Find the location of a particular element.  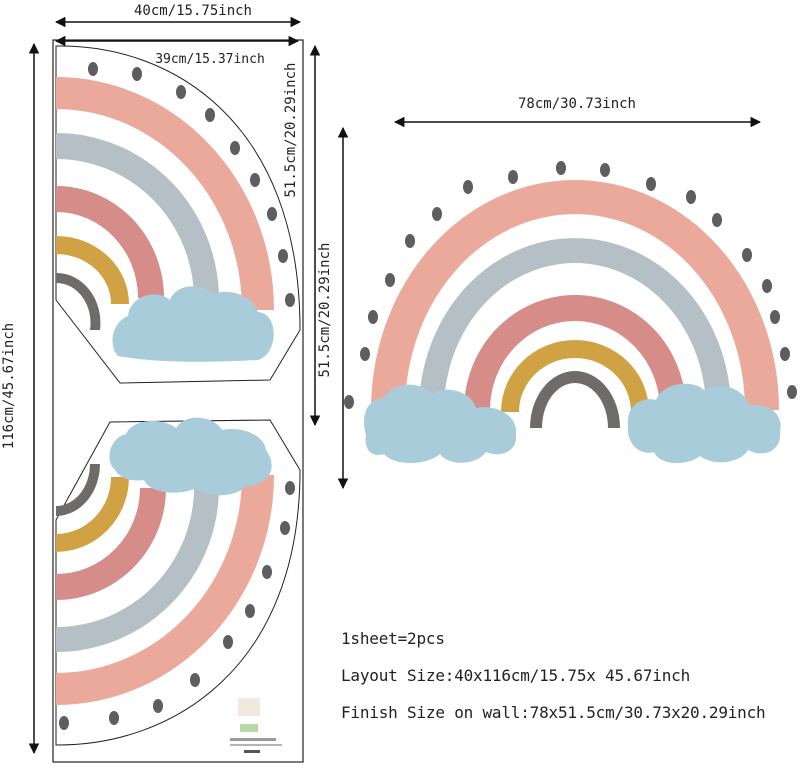

finish-height-label: 51.5cm/20.29inch is located at coordinates (325, 310).